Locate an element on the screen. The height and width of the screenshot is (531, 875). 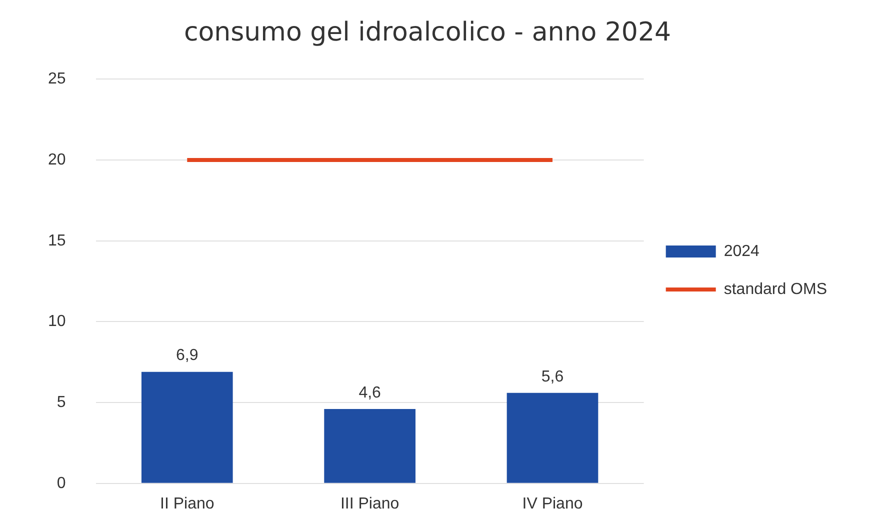
y-tick-label: 25 is located at coordinates (57, 79).